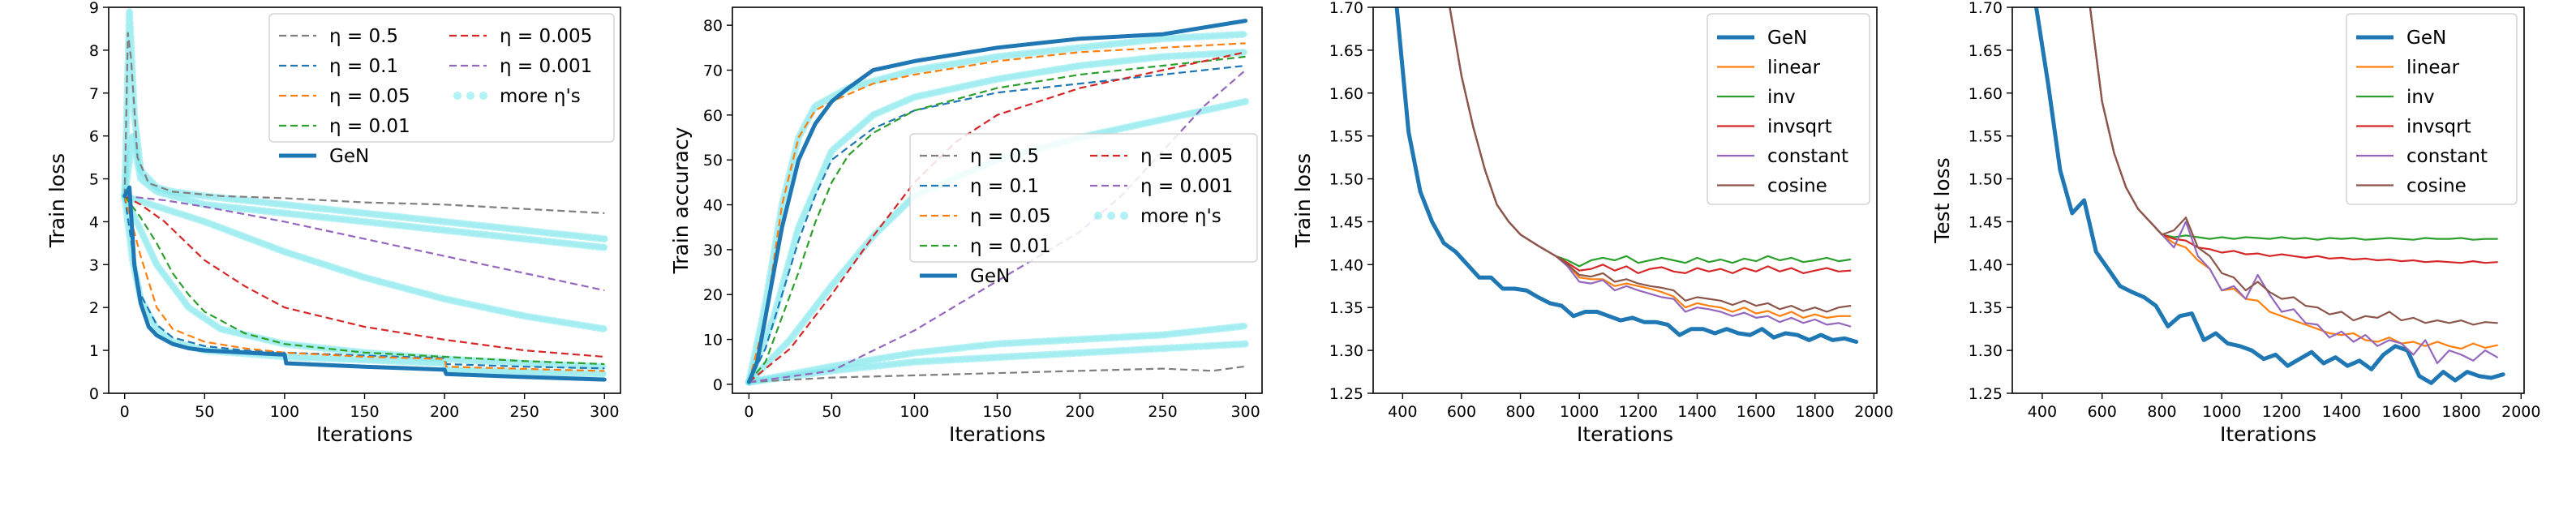 Image resolution: width=2576 pixels, height=506 pixels. Describe the element at coordinates (1985, 265) in the screenshot. I see `y-tick-label: 1.40` at that location.